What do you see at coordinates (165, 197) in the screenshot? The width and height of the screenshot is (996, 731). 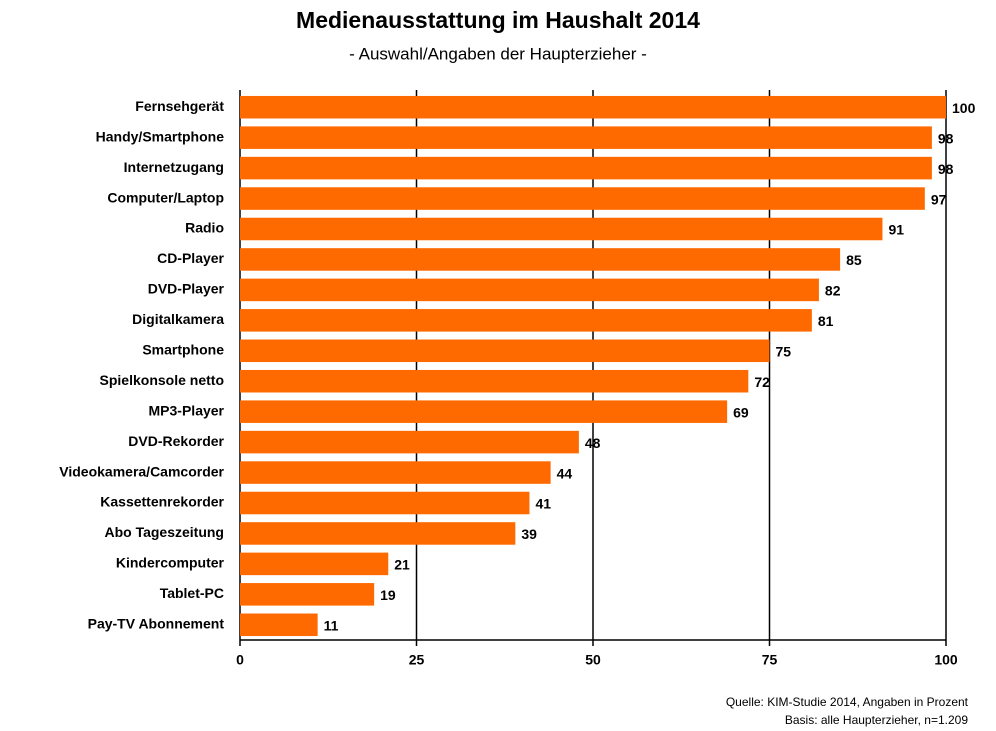 I see `y-tick-label: Computer/Laptop` at bounding box center [165, 197].